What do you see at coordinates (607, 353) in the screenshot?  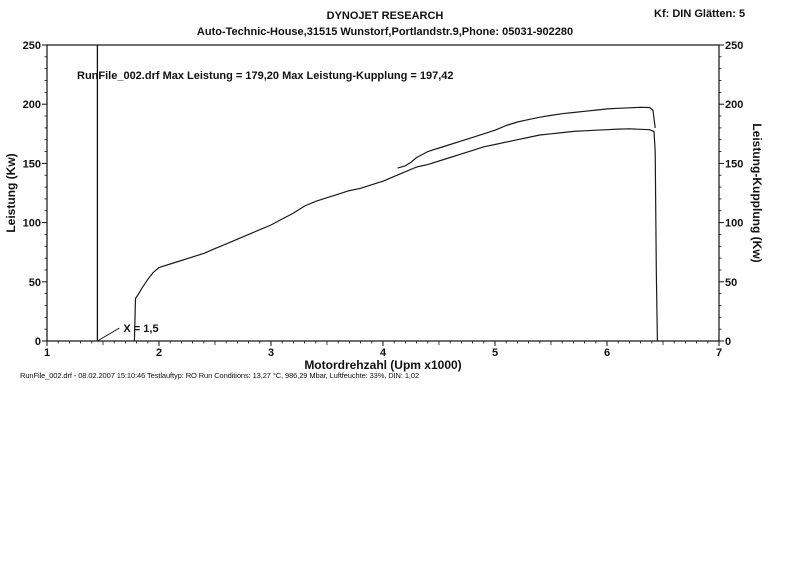 I see `x-tick-label: 6` at bounding box center [607, 353].